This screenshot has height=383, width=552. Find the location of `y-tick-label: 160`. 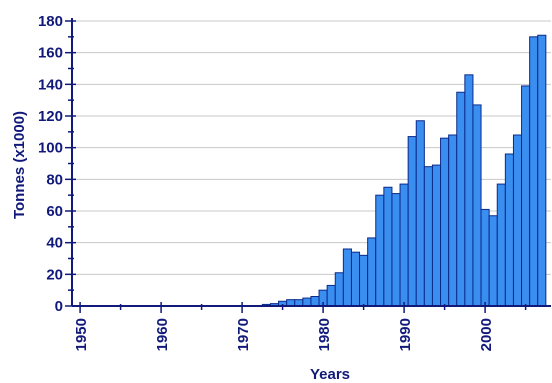

y-tick-label: 160 is located at coordinates (50, 53).